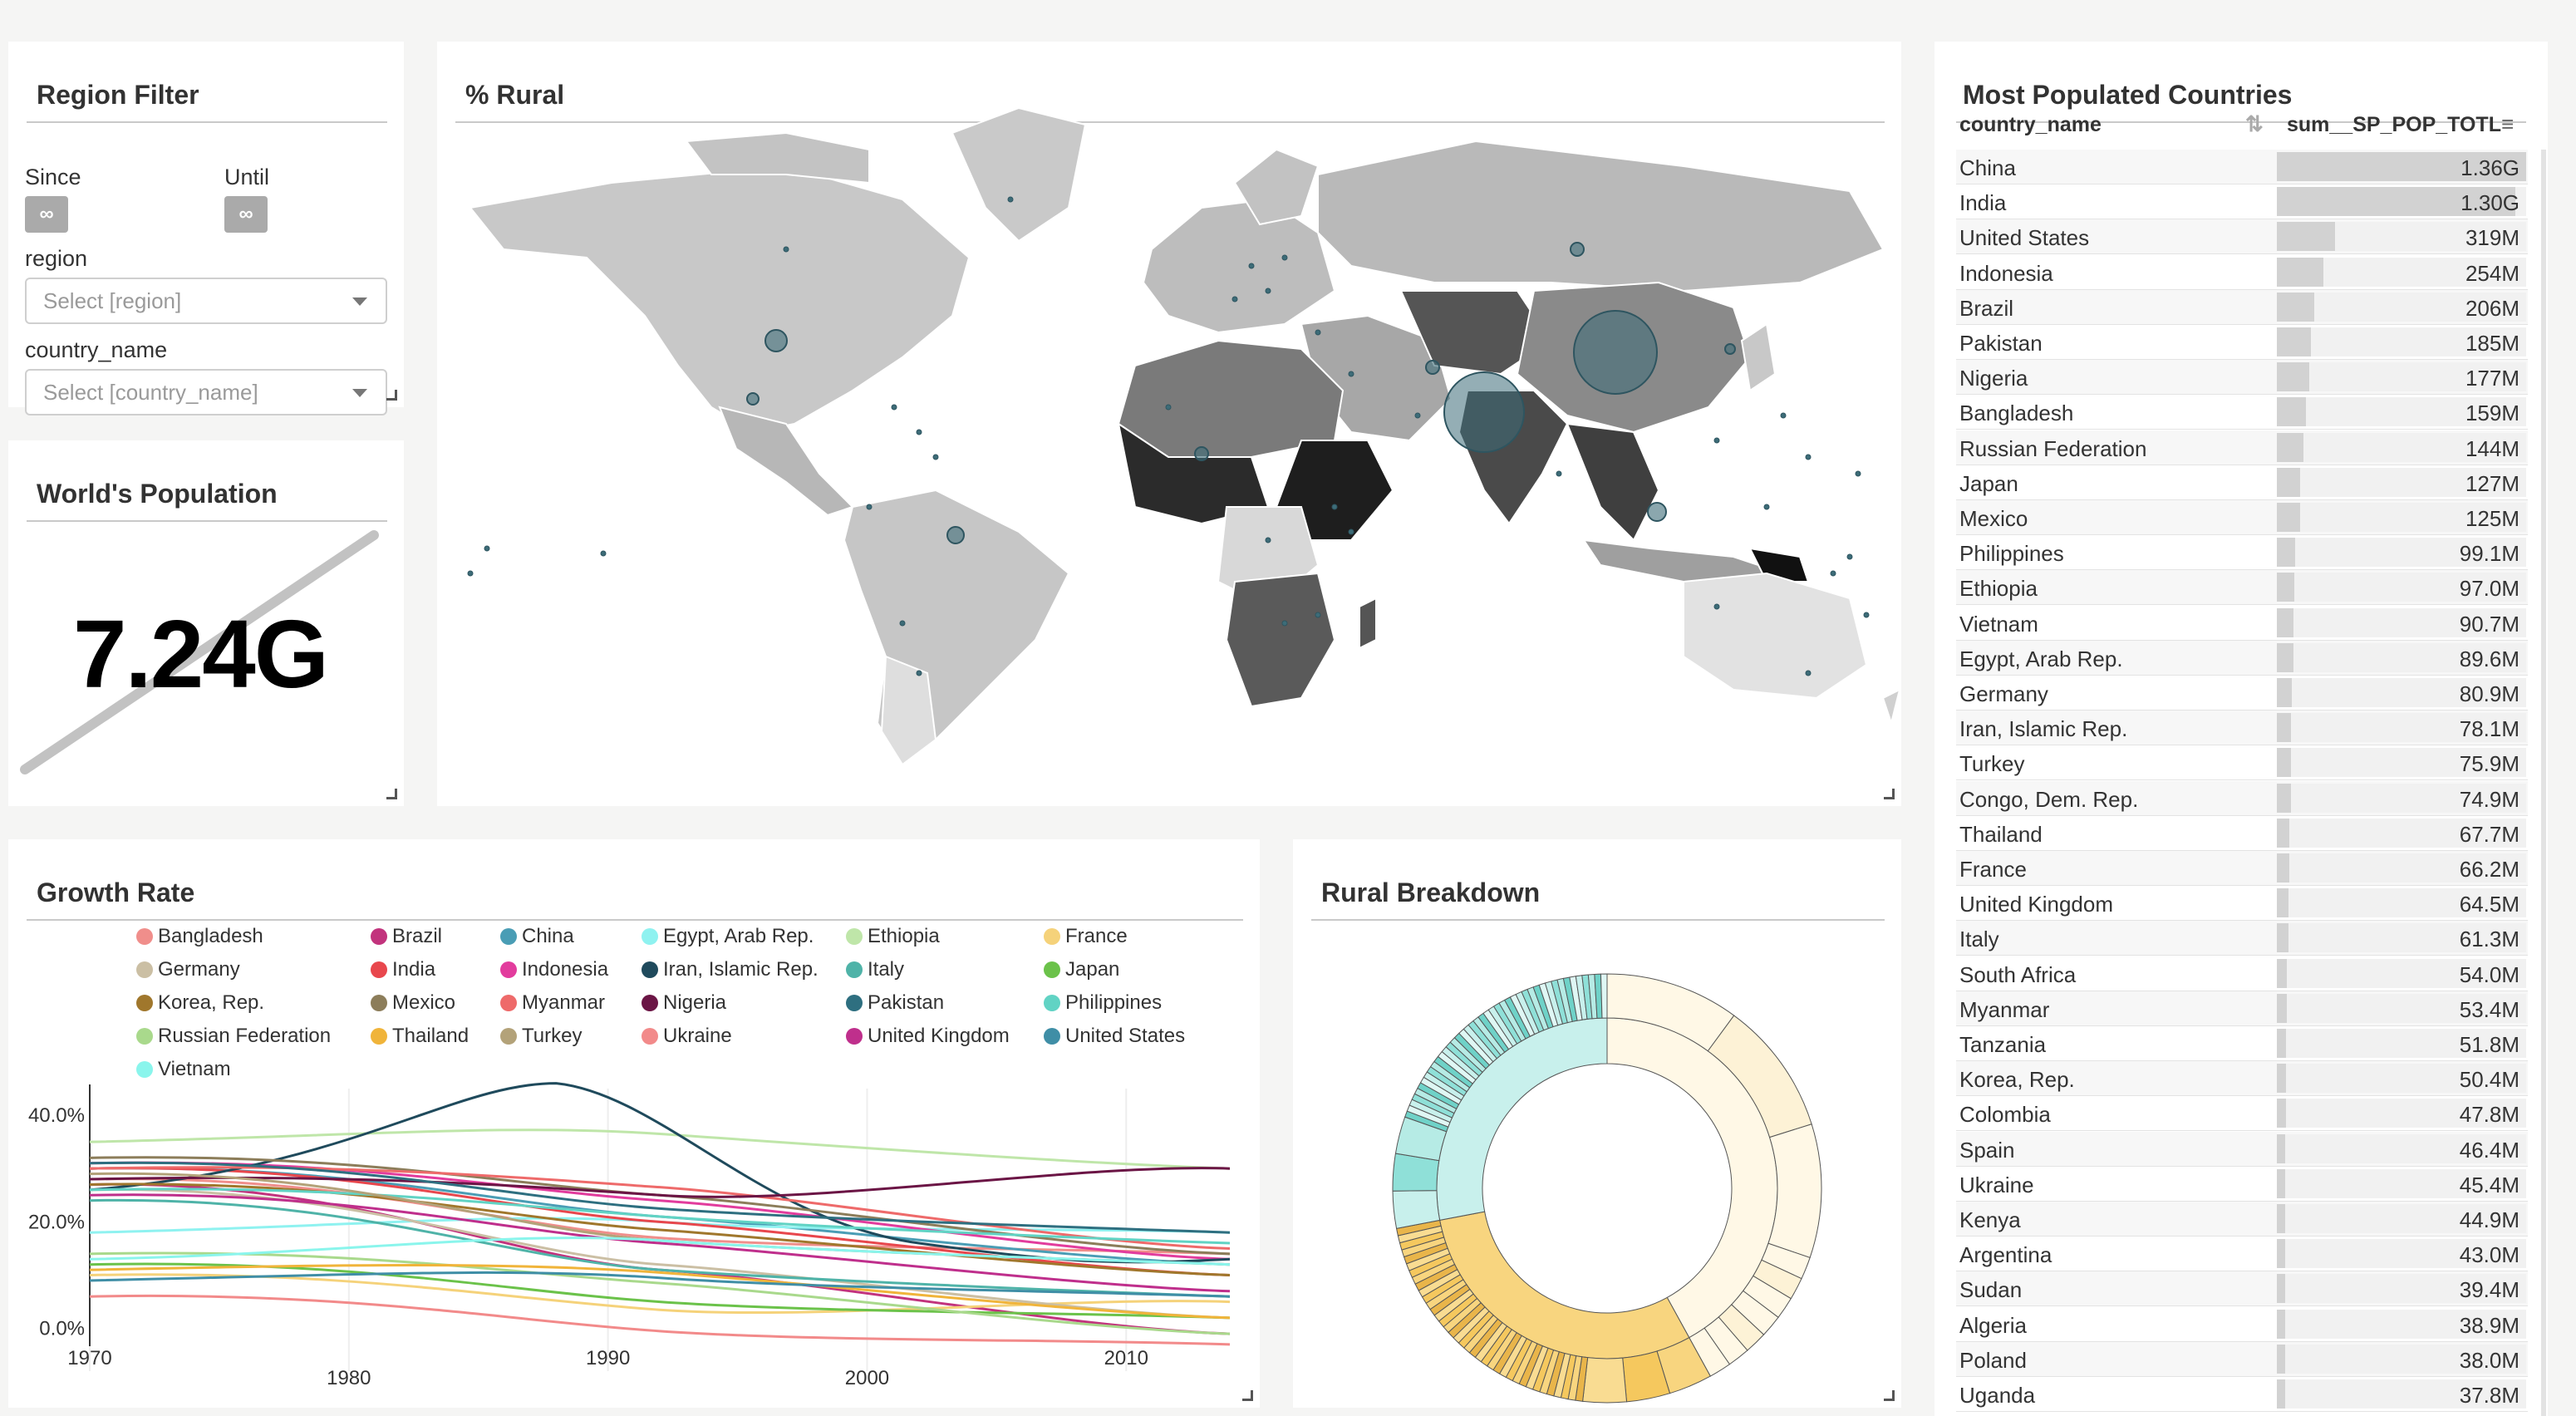 This screenshot has height=1416, width=2576. What do you see at coordinates (403, 969) in the screenshot?
I see `legend-item: India` at bounding box center [403, 969].